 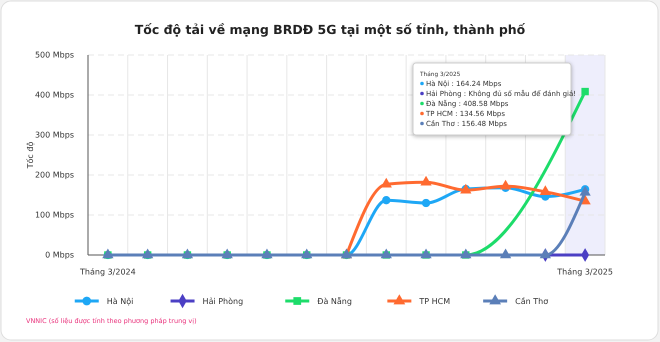 I want to click on legend-label: Đà Nẵng, so click(x=334, y=301).